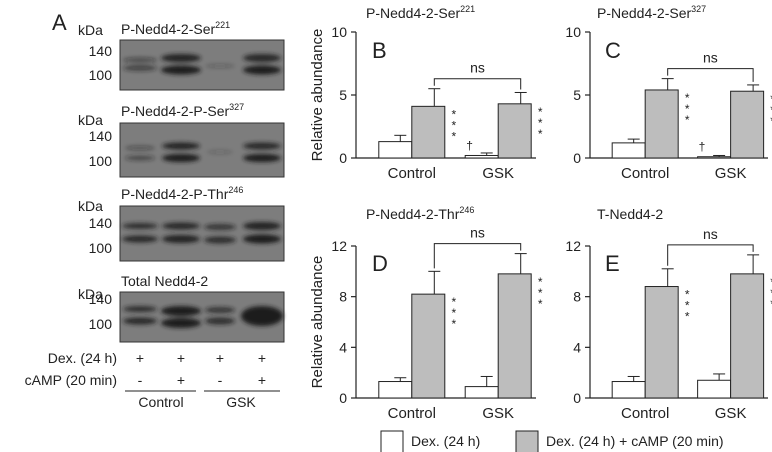 The height and width of the screenshot is (452, 772). I want to click on chart-title: P-Nedd4-2-Ser221, so click(420, 12).